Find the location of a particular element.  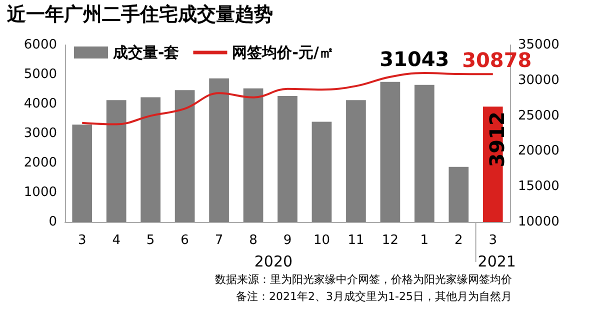

text: 备注：2021年2、3月成交里为1-25日，其他月为自然月 is located at coordinates (374, 296).